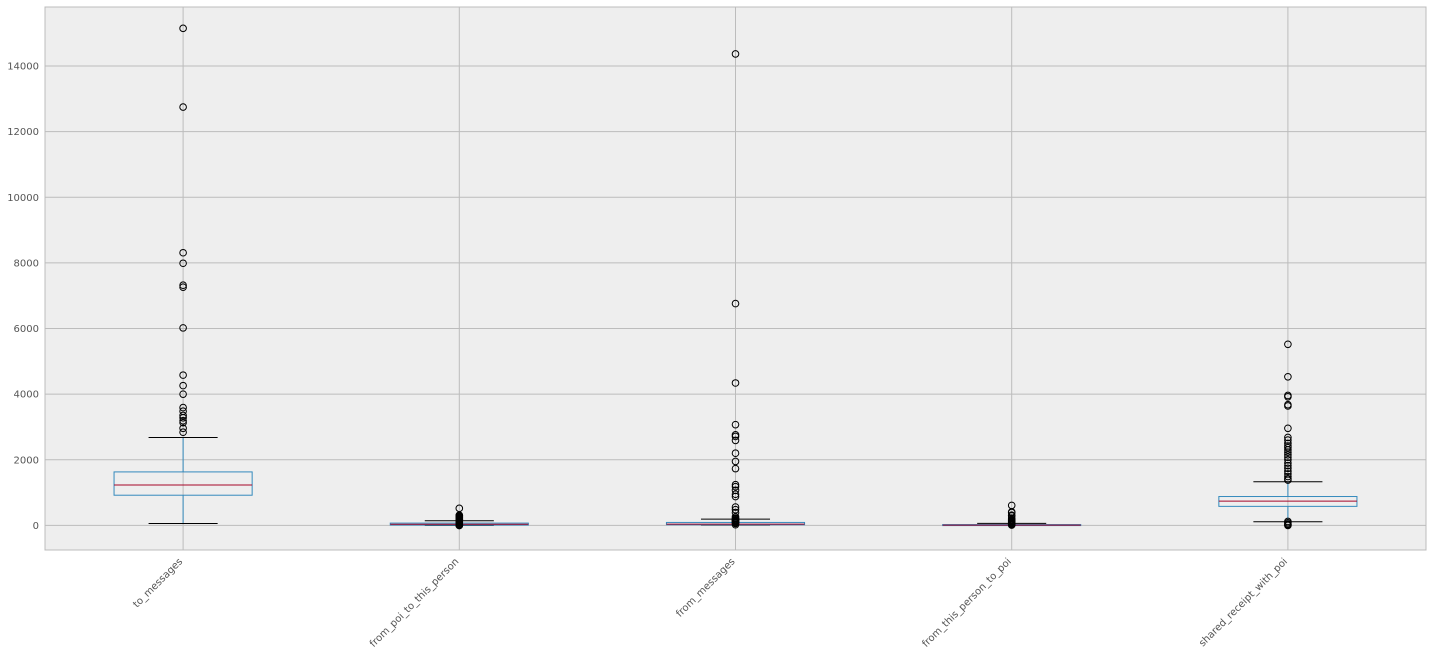 This screenshot has width=1447, height=657. I want to click on y-tick-label: 10000, so click(23, 198).